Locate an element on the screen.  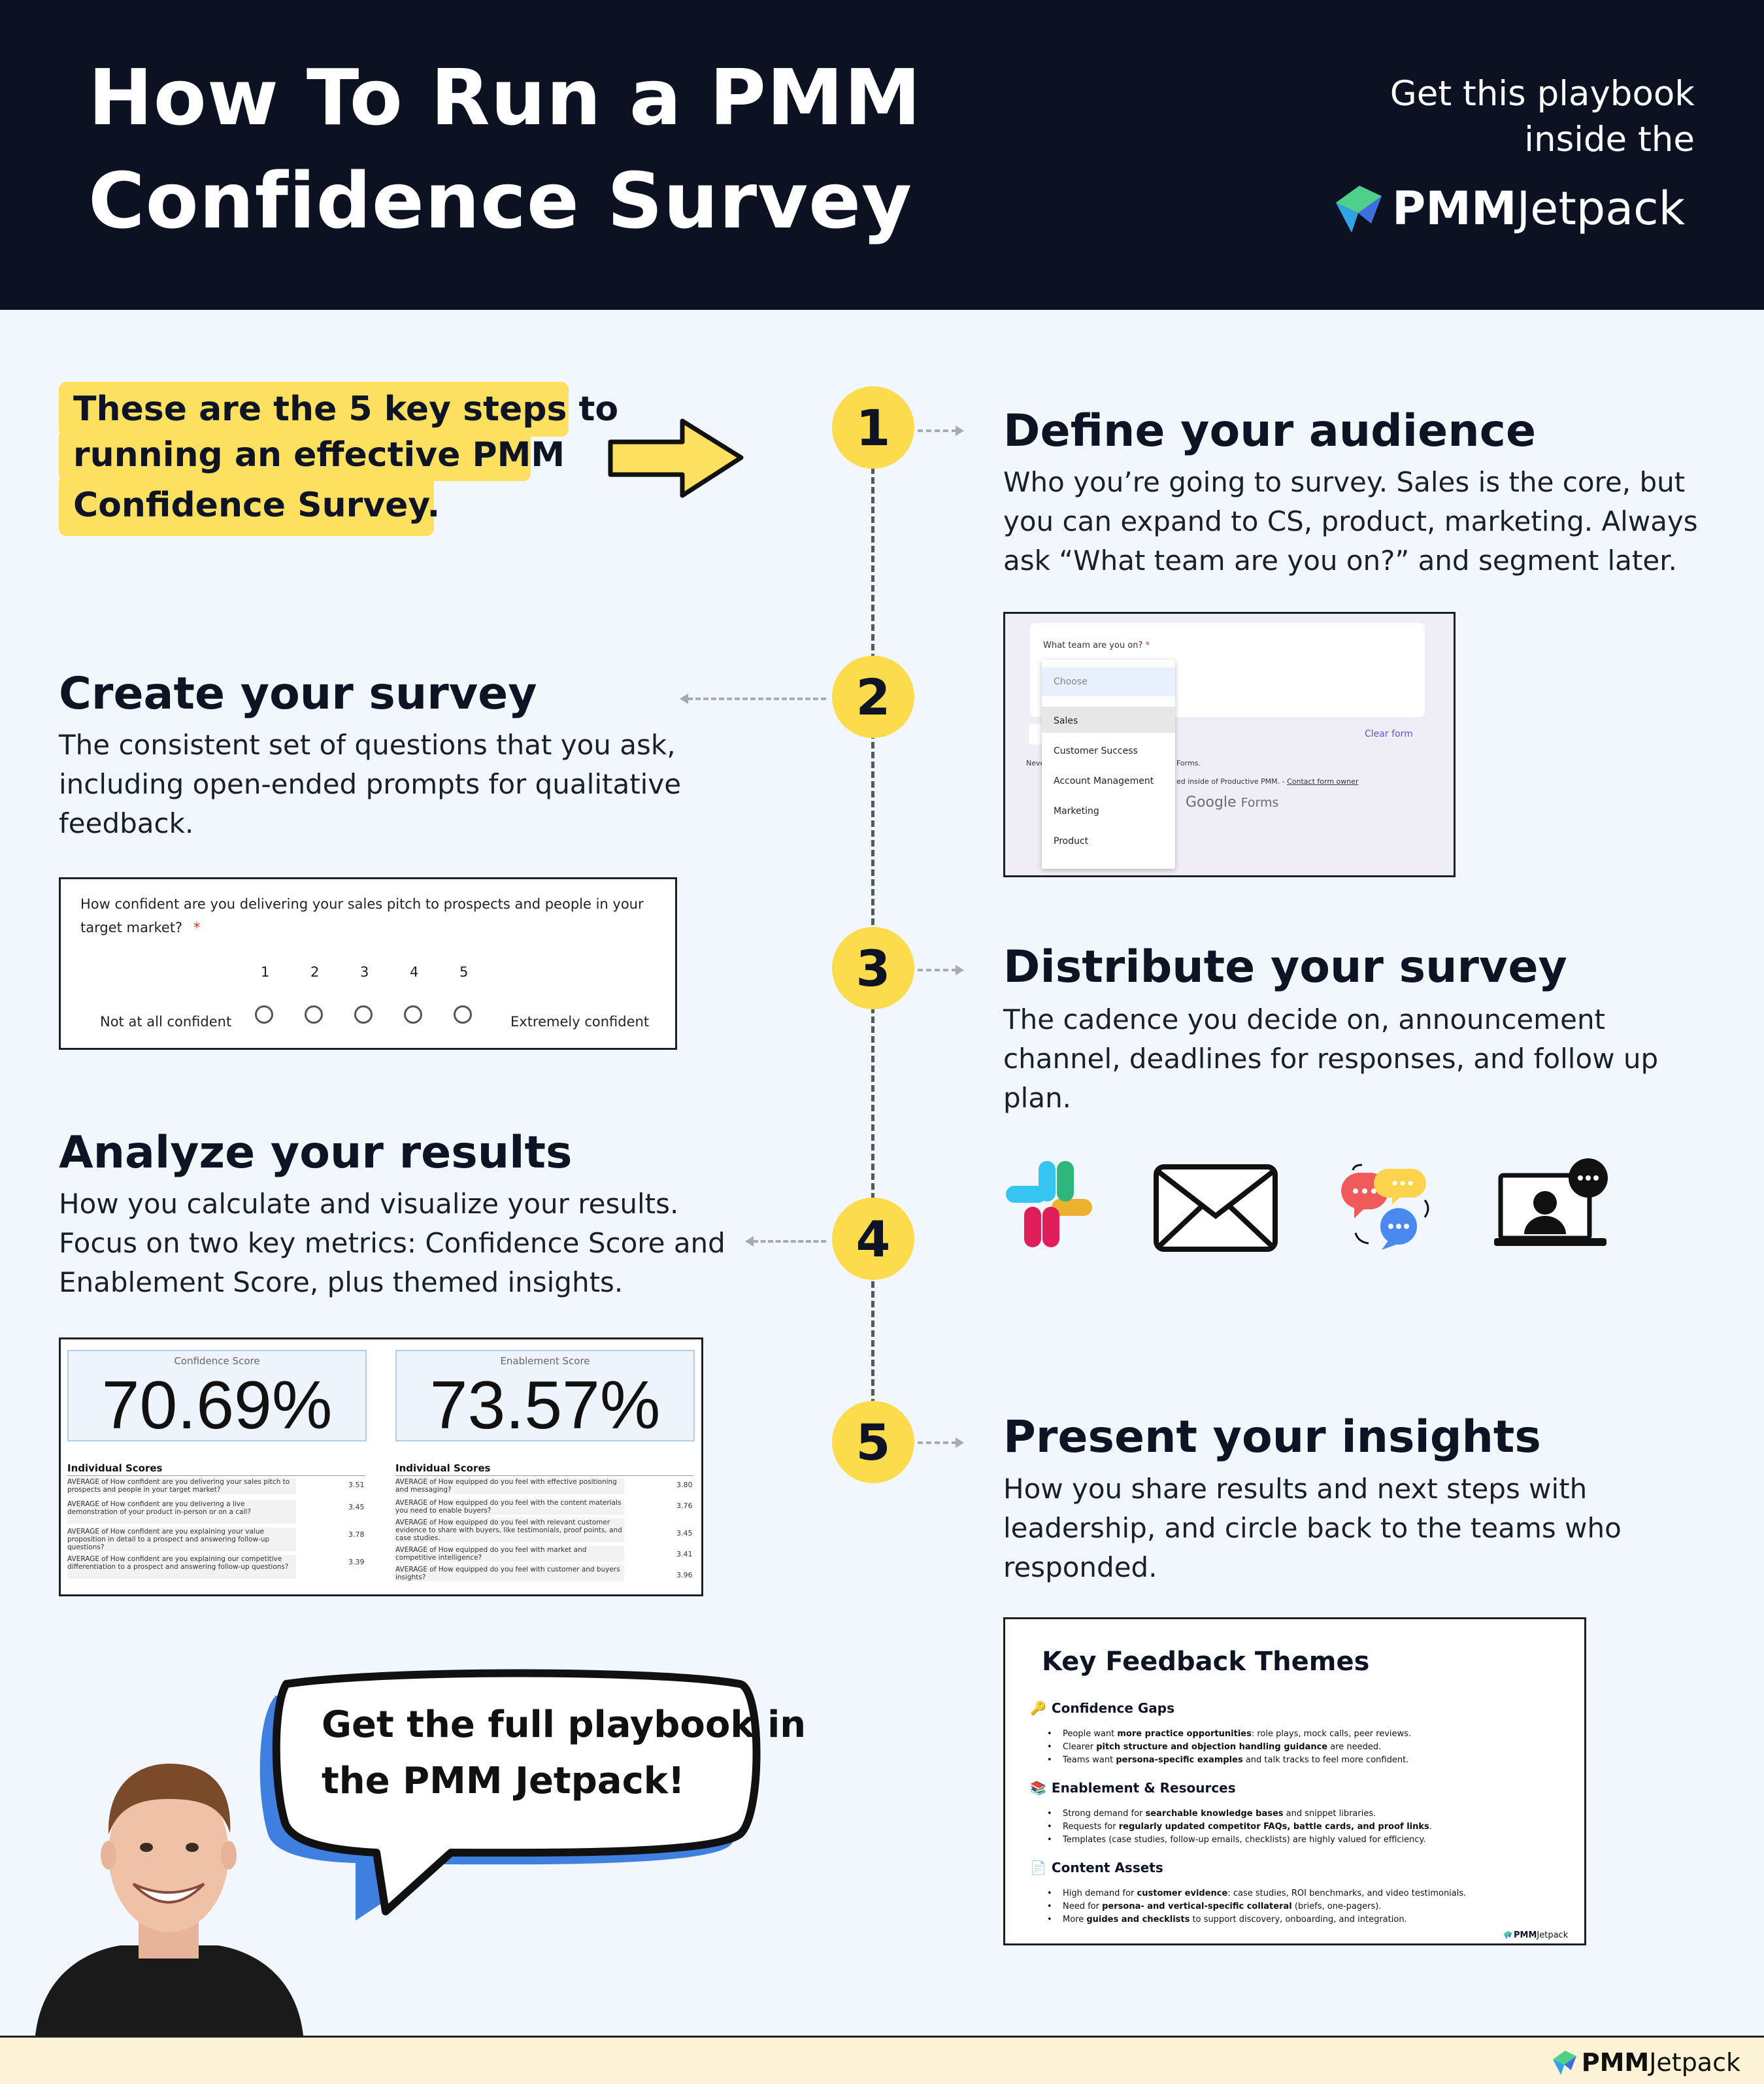
created-inside-text: ed inside of Productive PMM. - is located at coordinates (1230, 781).